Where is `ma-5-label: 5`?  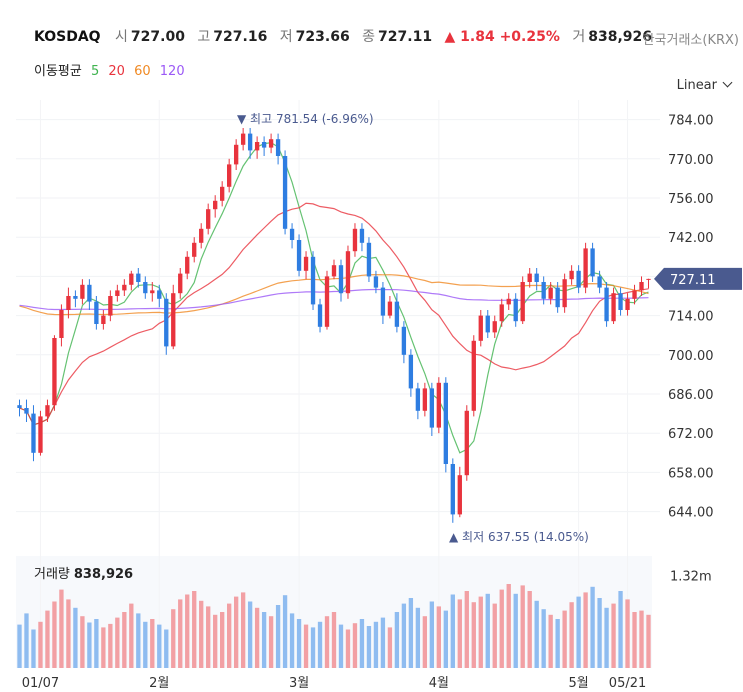
ma-5-label: 5 is located at coordinates (95, 71).